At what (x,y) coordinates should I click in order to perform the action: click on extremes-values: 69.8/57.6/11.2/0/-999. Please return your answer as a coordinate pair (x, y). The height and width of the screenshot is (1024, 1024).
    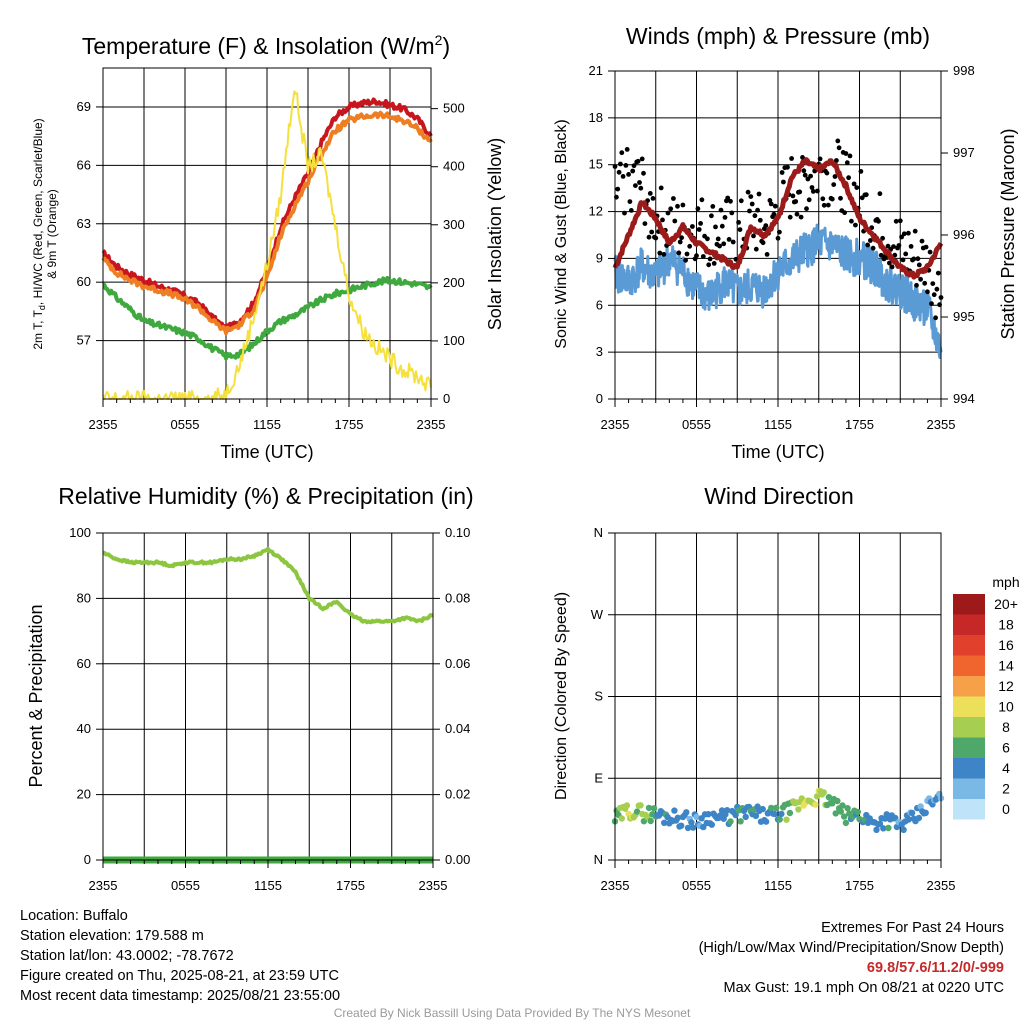
    Looking at the image, I should click on (935, 968).